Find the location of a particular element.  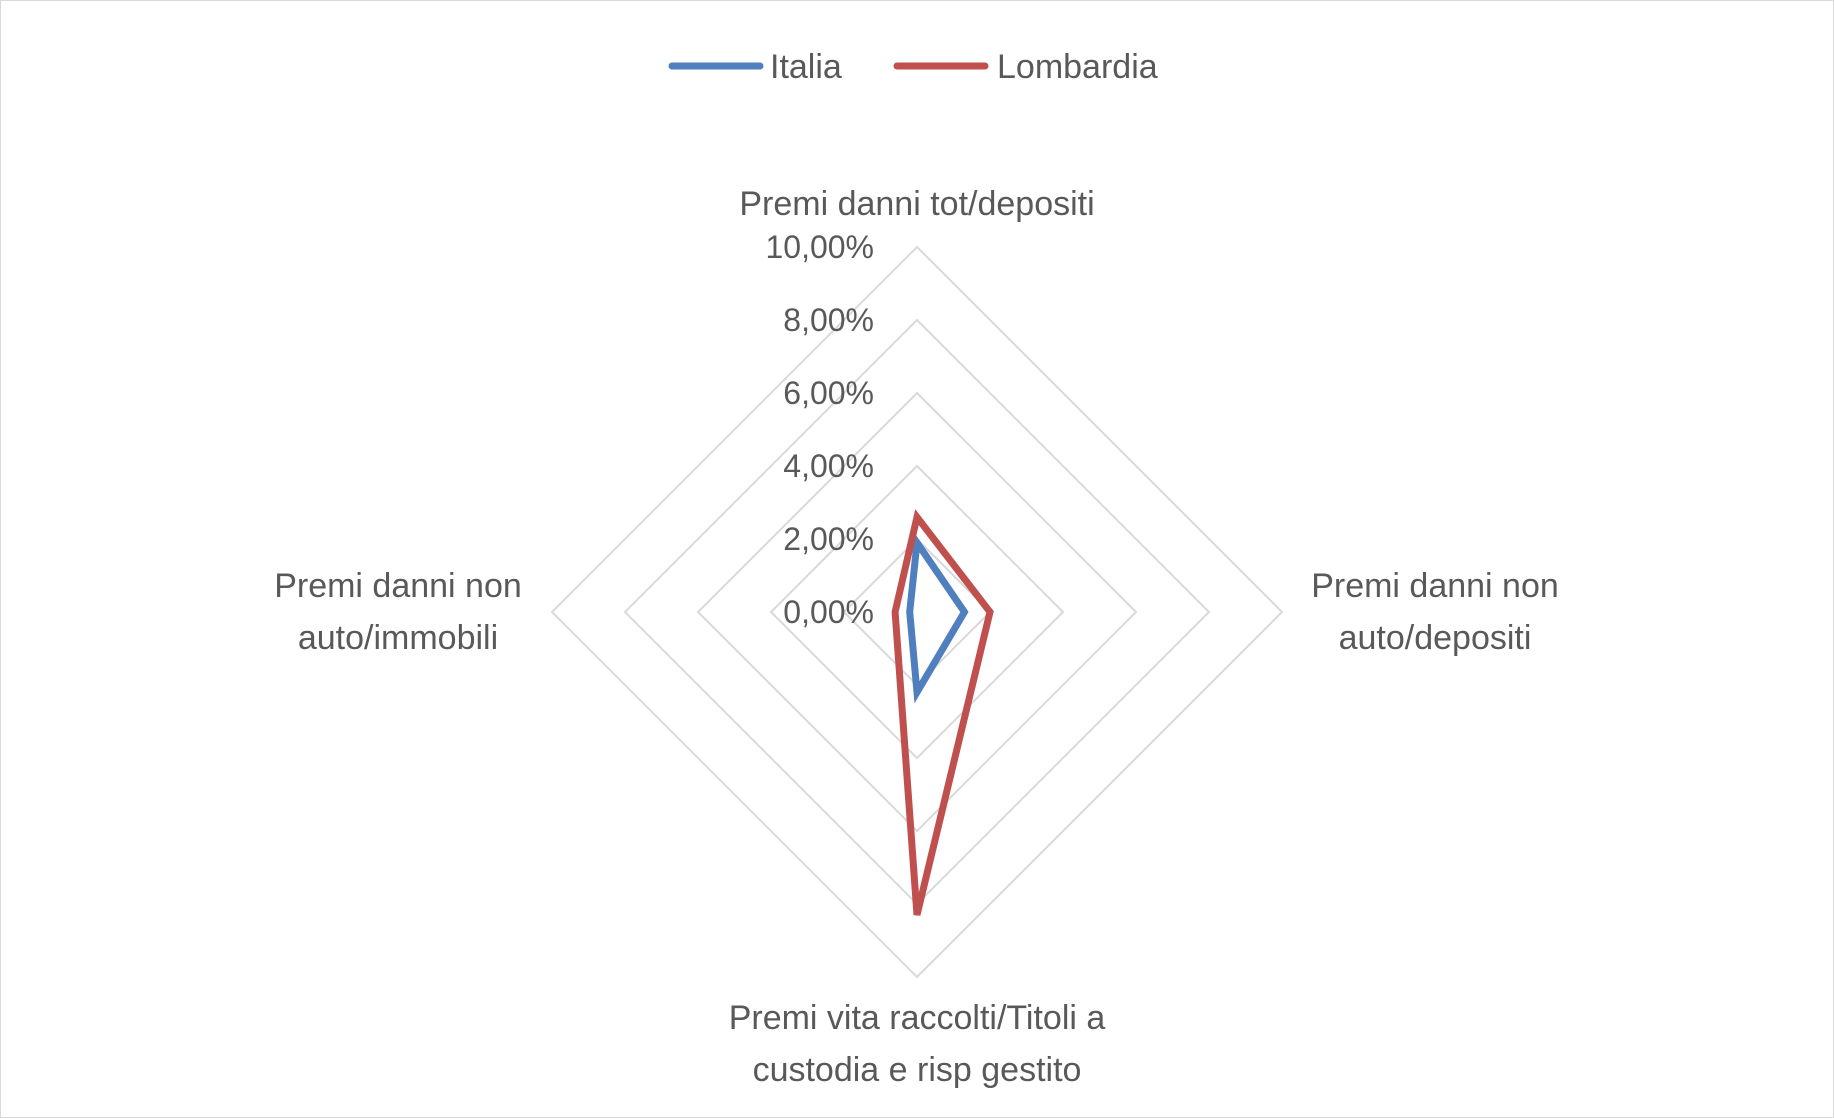

tick-label: 6,00% is located at coordinates (828, 393).